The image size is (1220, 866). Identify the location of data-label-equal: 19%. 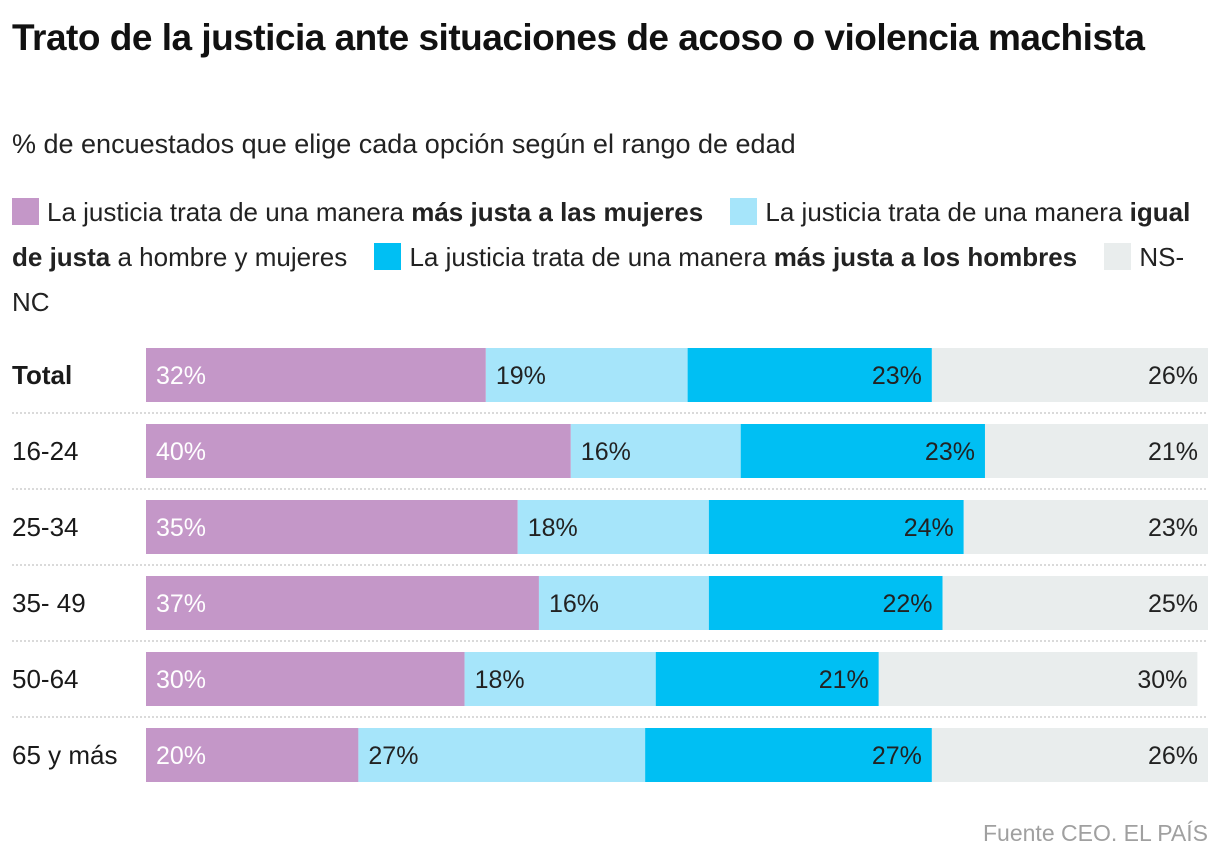
(521, 376).